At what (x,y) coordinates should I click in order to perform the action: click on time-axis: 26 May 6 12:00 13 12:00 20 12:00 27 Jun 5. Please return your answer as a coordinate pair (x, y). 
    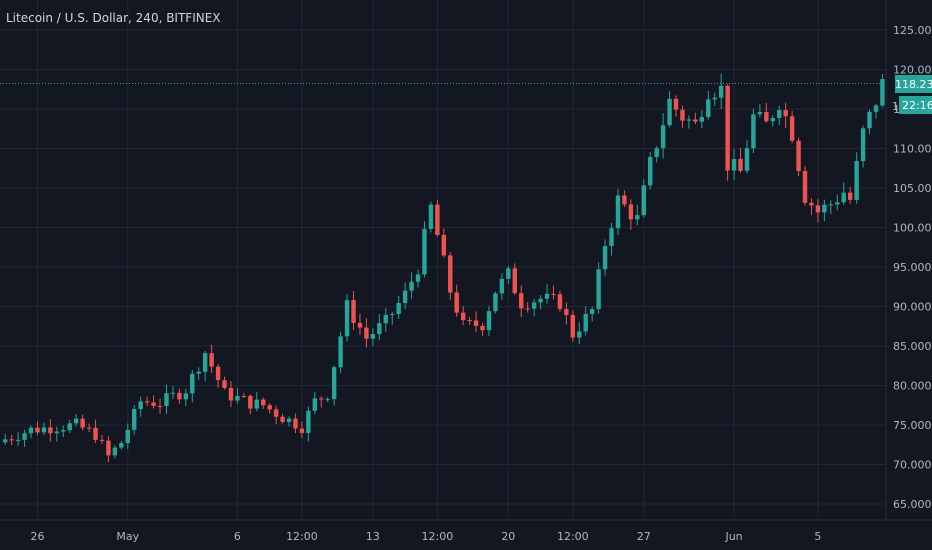
    Looking at the image, I should click on (425, 536).